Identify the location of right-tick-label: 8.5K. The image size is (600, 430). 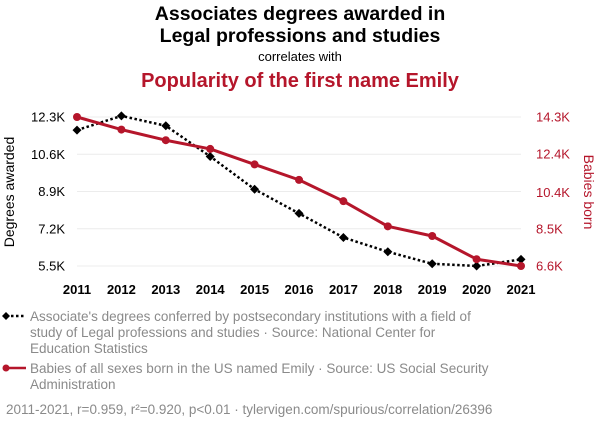
(549, 229).